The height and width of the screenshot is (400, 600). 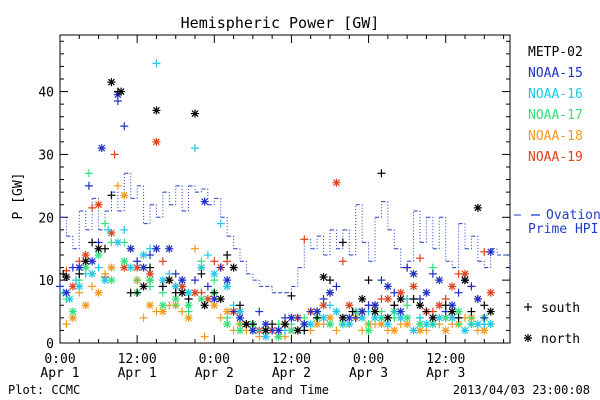 I want to click on plot-credit: Plot: CCMC, so click(x=44, y=390).